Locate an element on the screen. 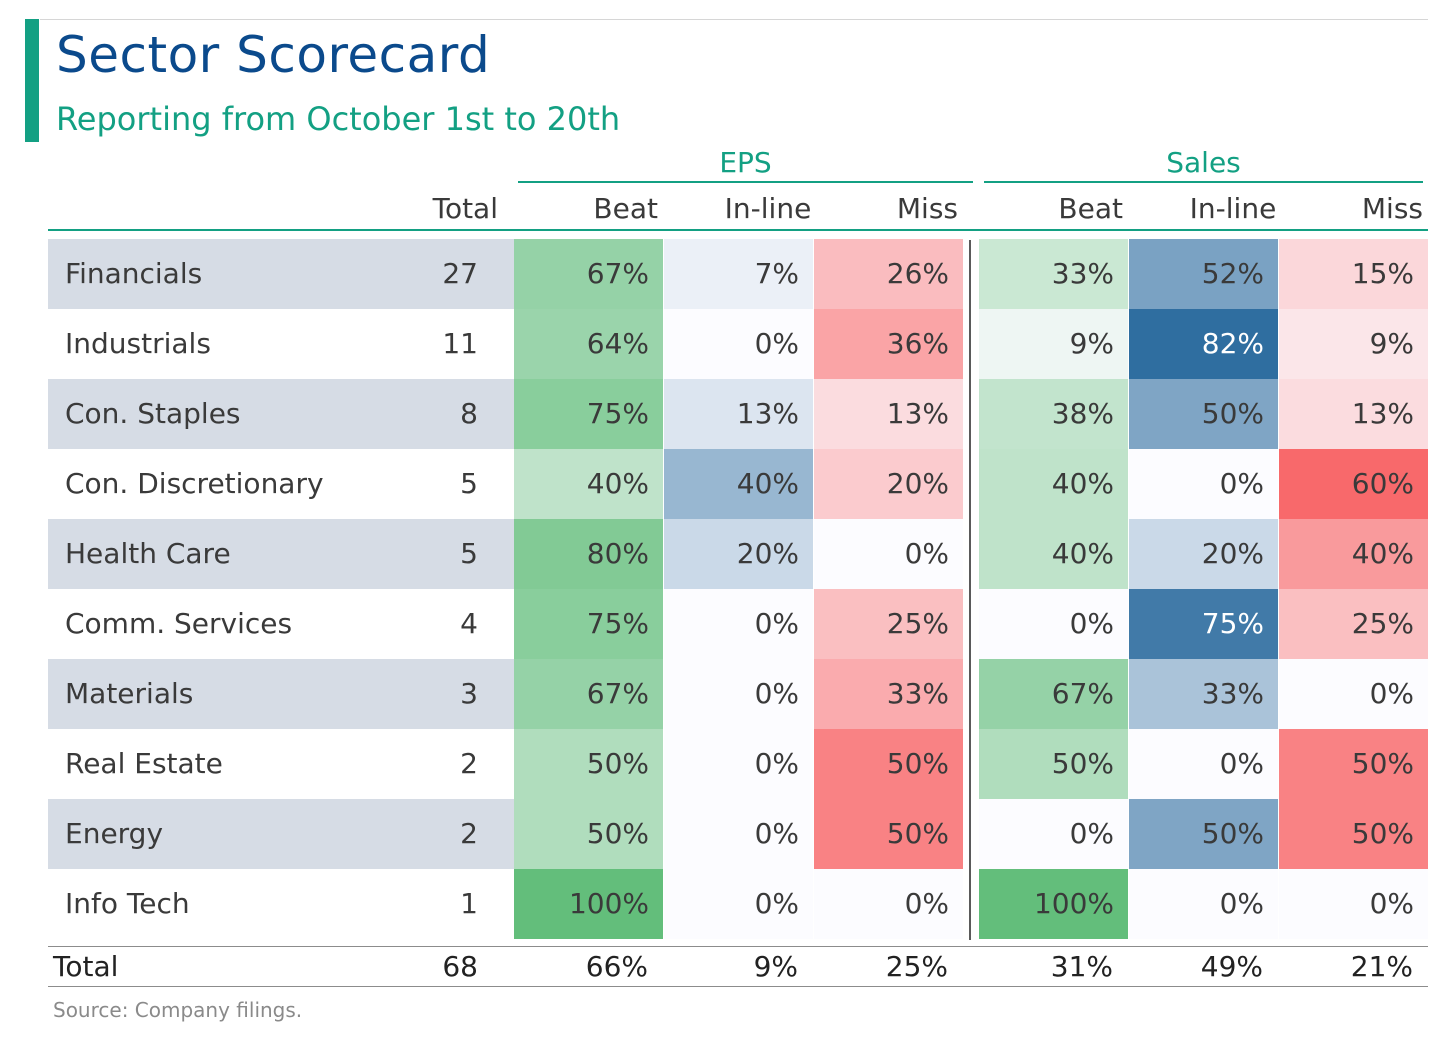 The image size is (1456, 1046). sector-label: Comm. Services is located at coordinates (179, 623).